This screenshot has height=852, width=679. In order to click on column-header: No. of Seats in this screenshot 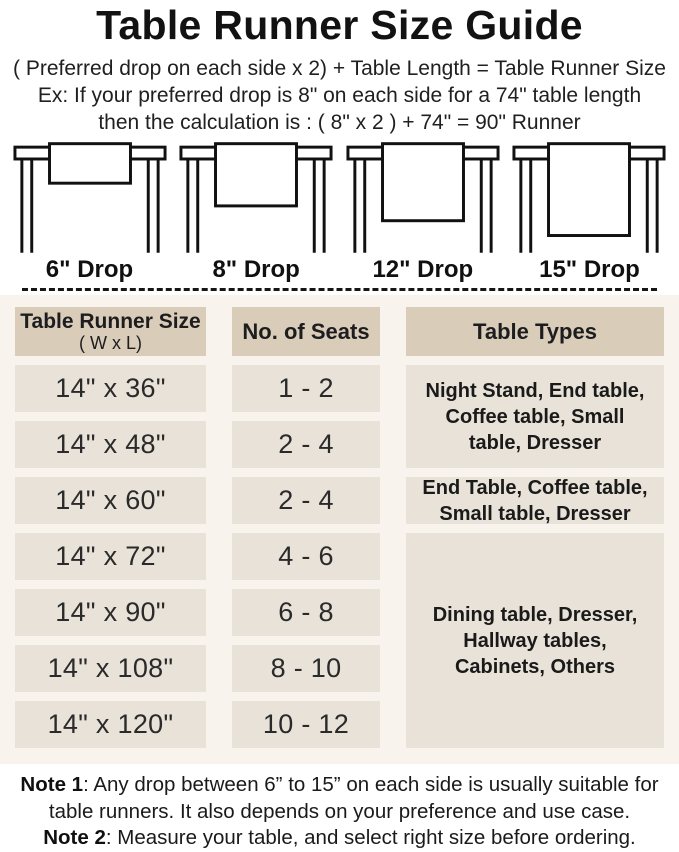, I will do `click(306, 331)`.